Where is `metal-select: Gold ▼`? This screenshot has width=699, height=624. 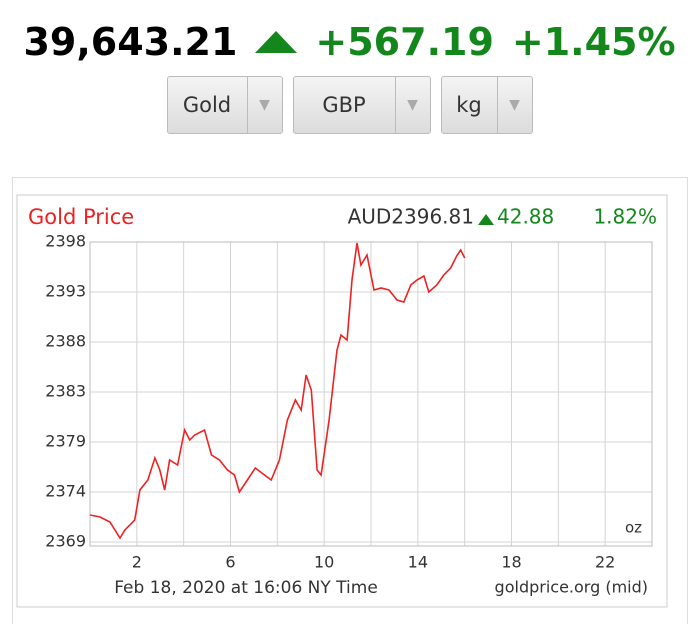 metal-select: Gold ▼ is located at coordinates (224, 105).